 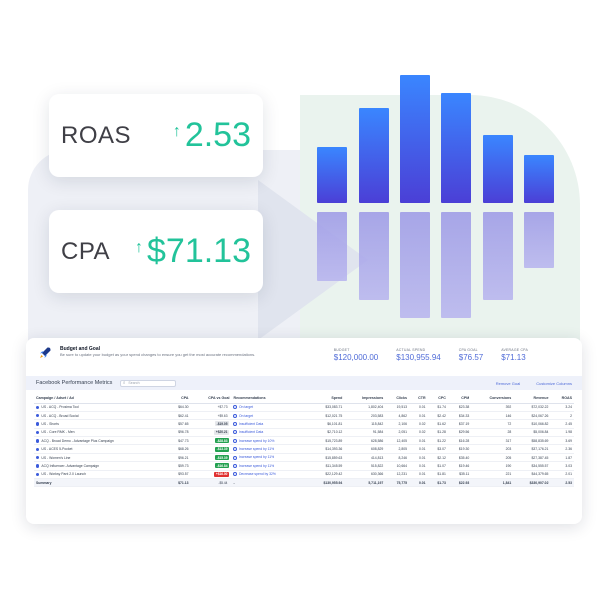 What do you see at coordinates (562, 399) in the screenshot?
I see `column-header: ROAS` at bounding box center [562, 399].